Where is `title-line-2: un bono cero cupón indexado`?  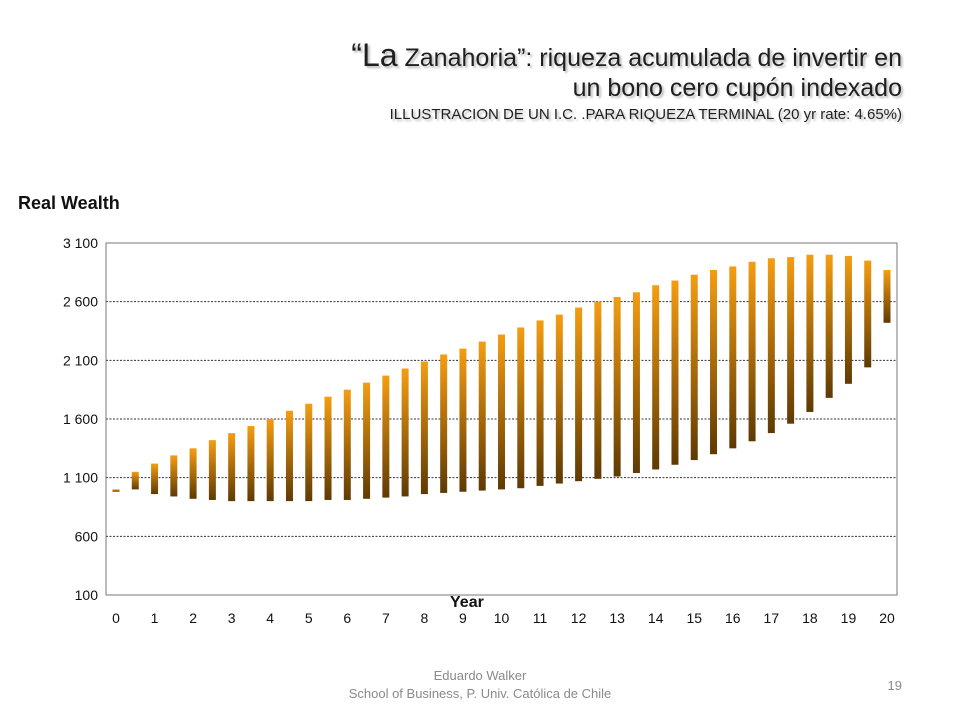 title-line-2: un bono cero cupón indexado is located at coordinates (737, 88).